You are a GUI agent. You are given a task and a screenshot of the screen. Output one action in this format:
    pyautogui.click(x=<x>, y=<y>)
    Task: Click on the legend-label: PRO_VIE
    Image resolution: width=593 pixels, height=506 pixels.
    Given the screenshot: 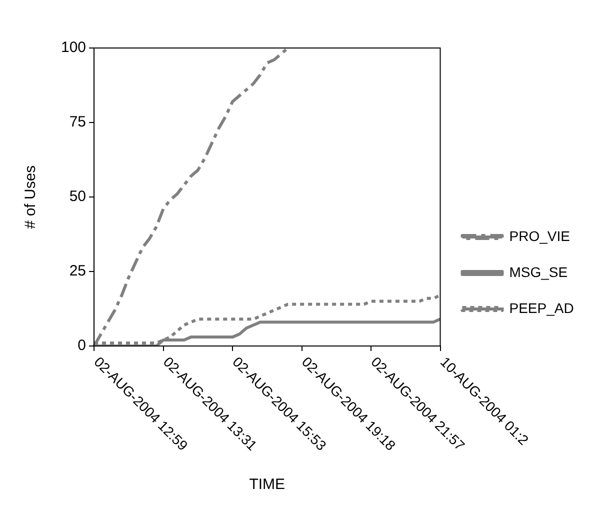 What is the action you would take?
    pyautogui.click(x=539, y=236)
    